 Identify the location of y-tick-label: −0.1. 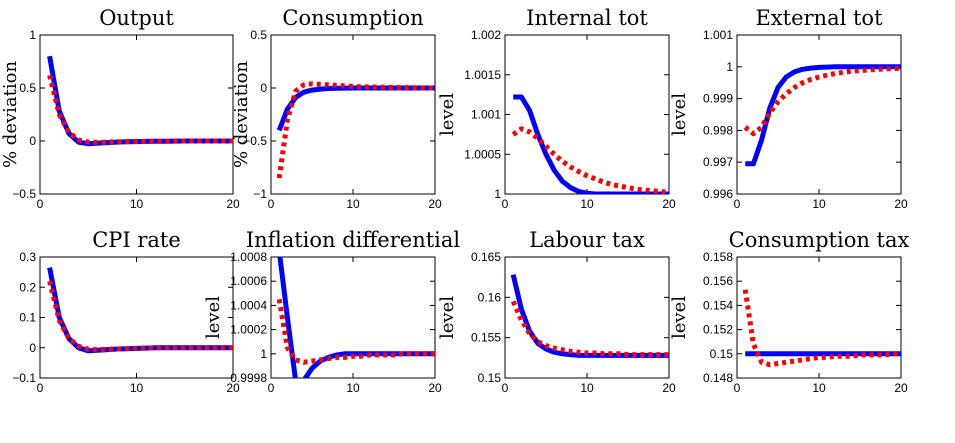
(24, 378).